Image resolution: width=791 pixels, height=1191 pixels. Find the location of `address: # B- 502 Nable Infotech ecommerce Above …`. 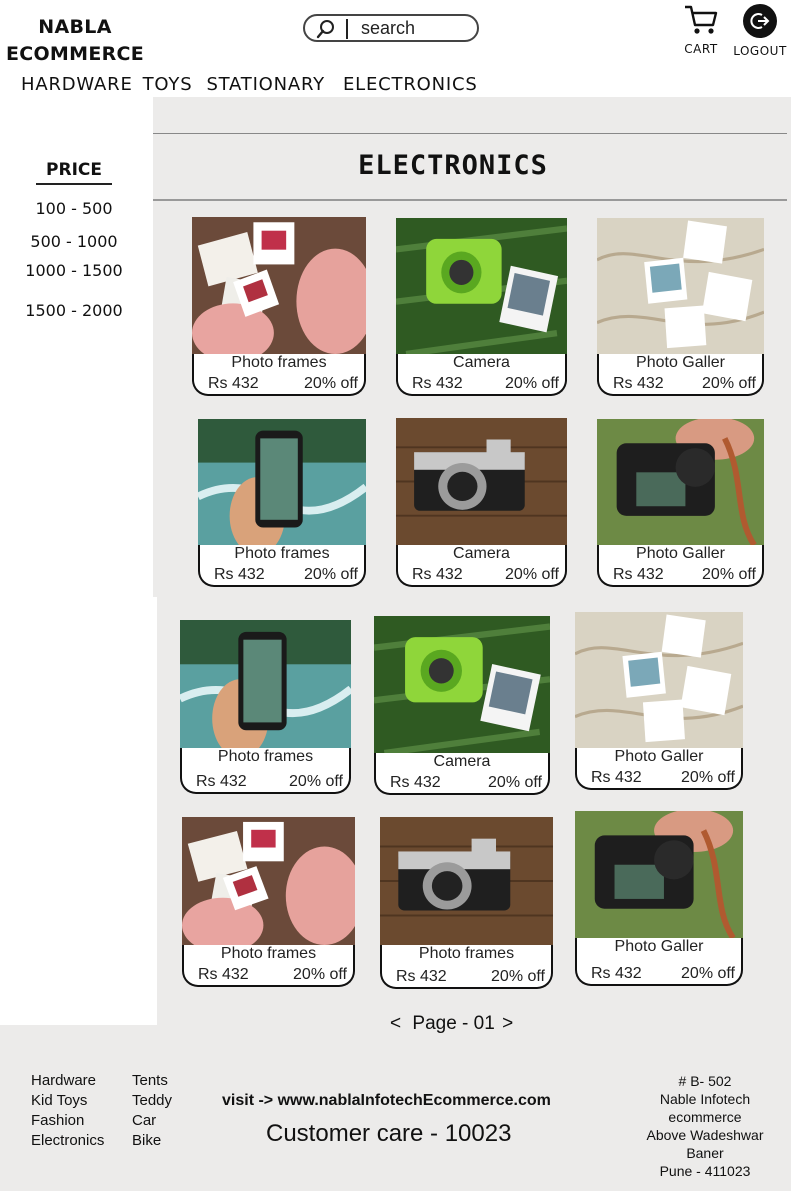

address: # B- 502 Nable Infotech ecommerce Above … is located at coordinates (705, 1126).